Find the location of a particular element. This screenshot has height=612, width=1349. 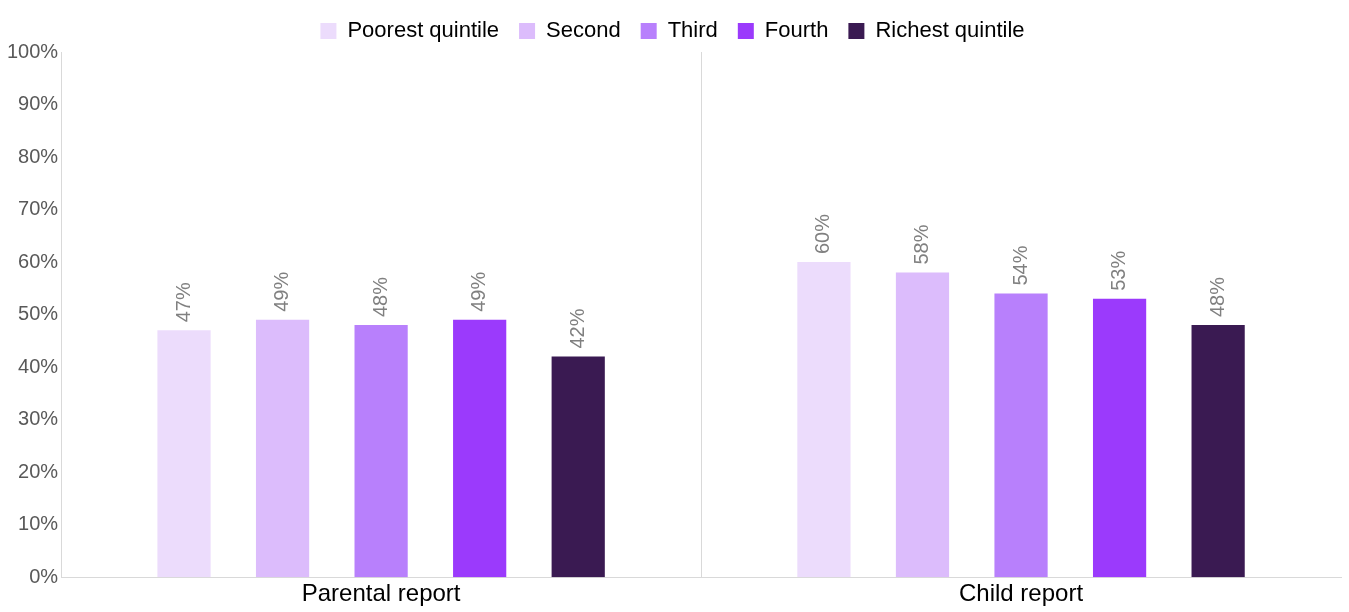

y-tick-label: 80% is located at coordinates (38, 155).